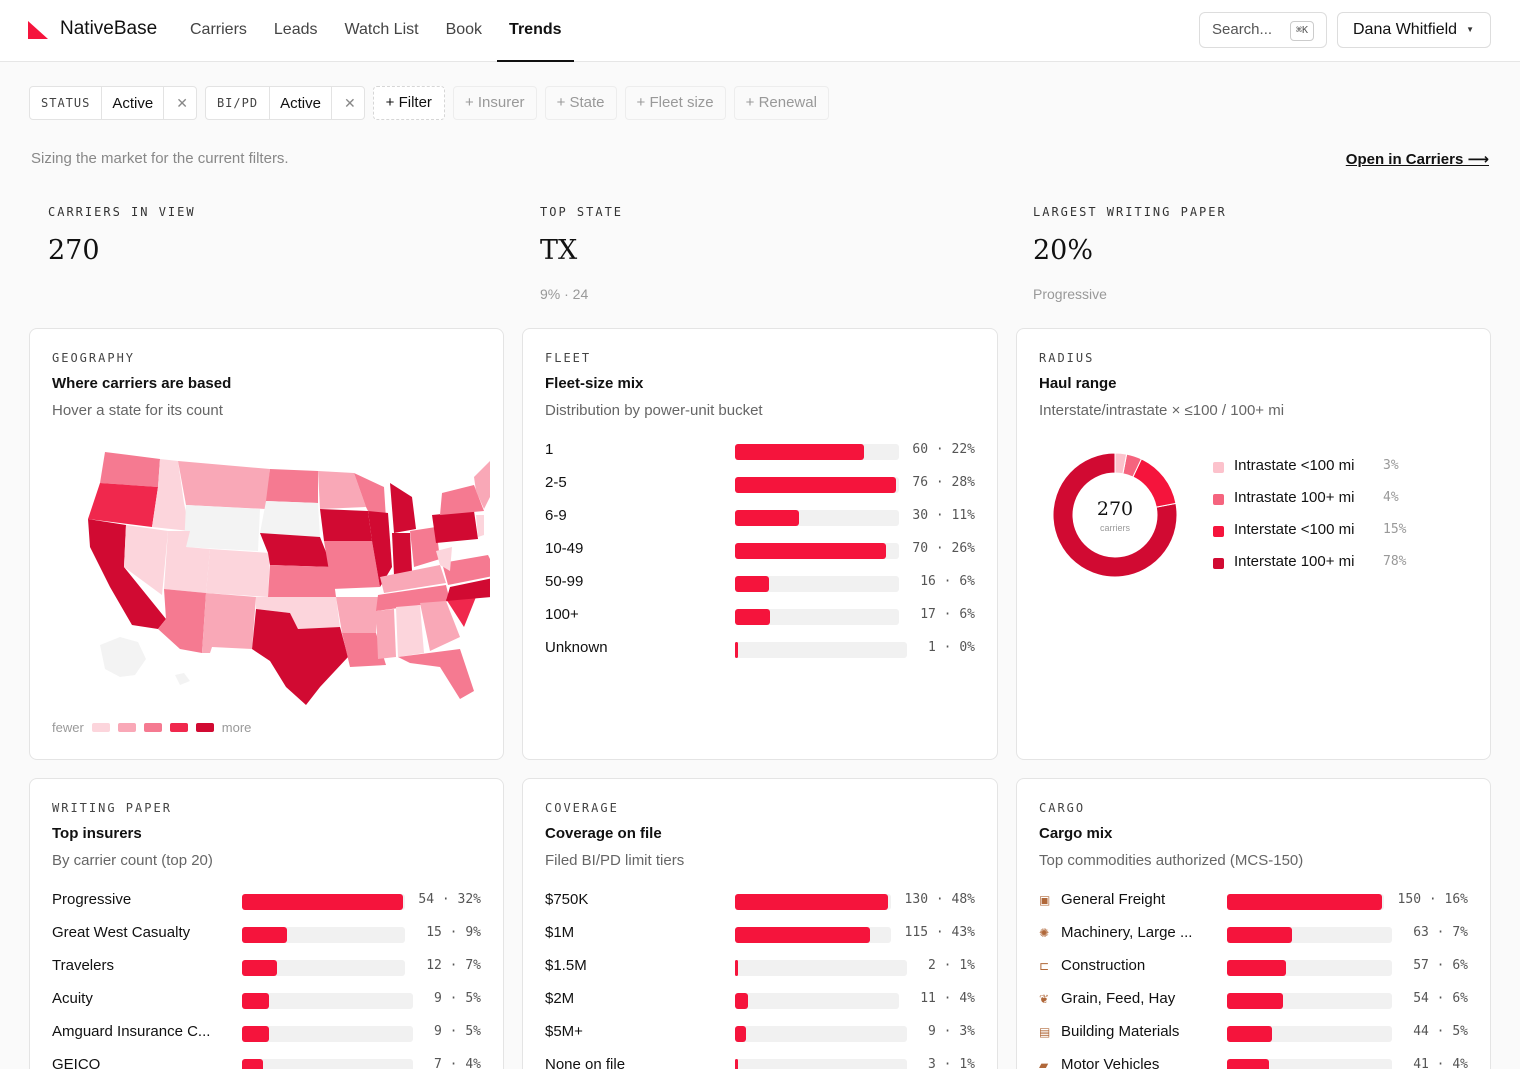  I want to click on state-fl, so click(436, 674).